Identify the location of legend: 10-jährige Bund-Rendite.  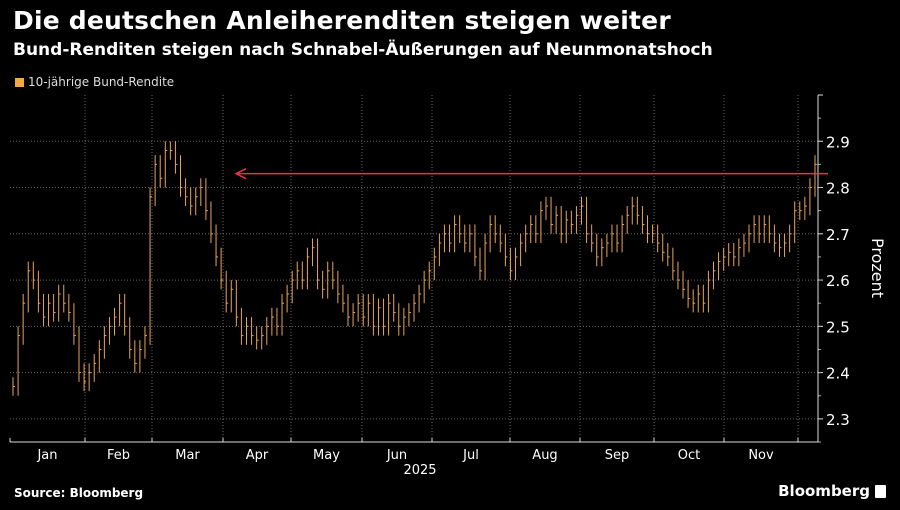
(94, 82).